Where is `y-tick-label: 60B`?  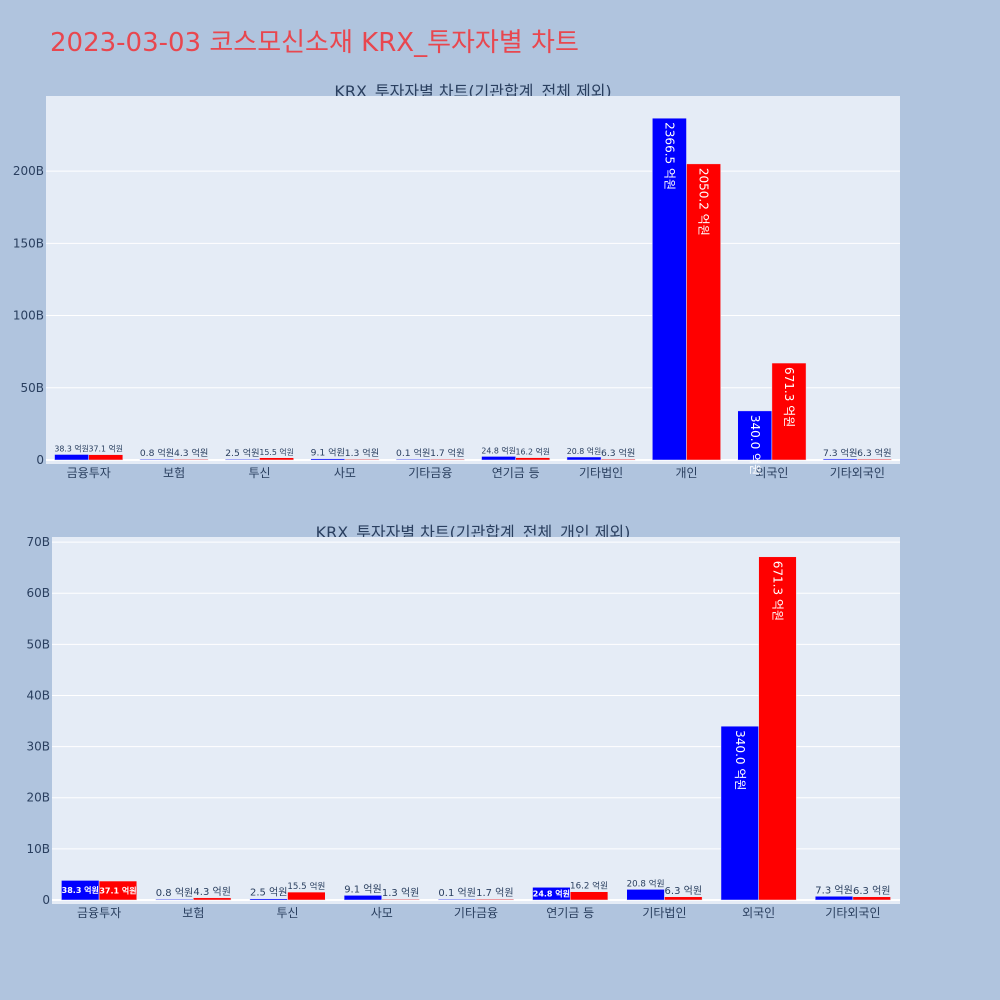 y-tick-label: 60B is located at coordinates (38, 593).